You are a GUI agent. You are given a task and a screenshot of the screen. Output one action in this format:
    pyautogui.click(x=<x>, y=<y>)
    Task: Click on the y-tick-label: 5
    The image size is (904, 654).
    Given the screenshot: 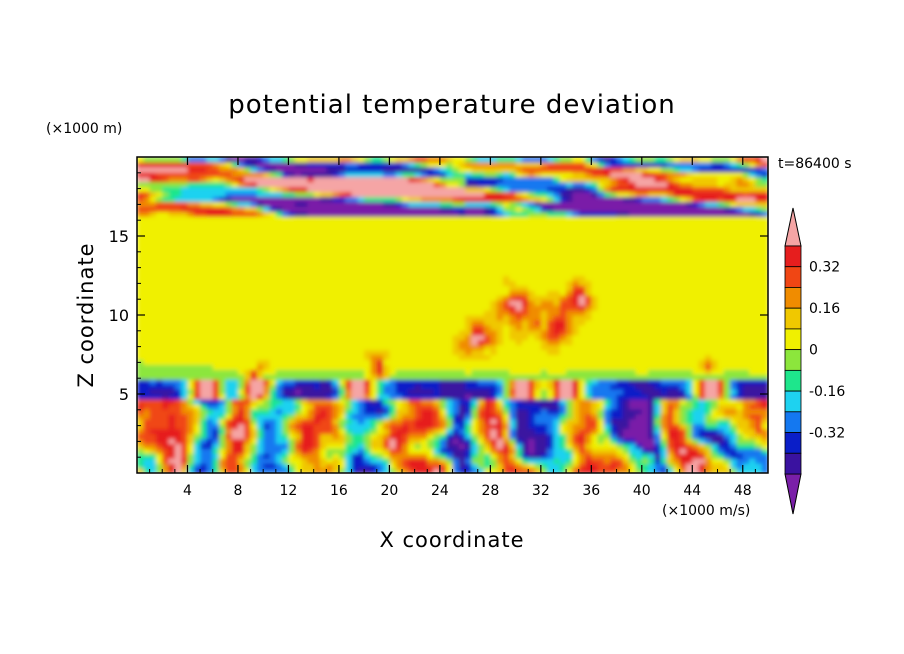 What is the action you would take?
    pyautogui.click(x=124, y=394)
    